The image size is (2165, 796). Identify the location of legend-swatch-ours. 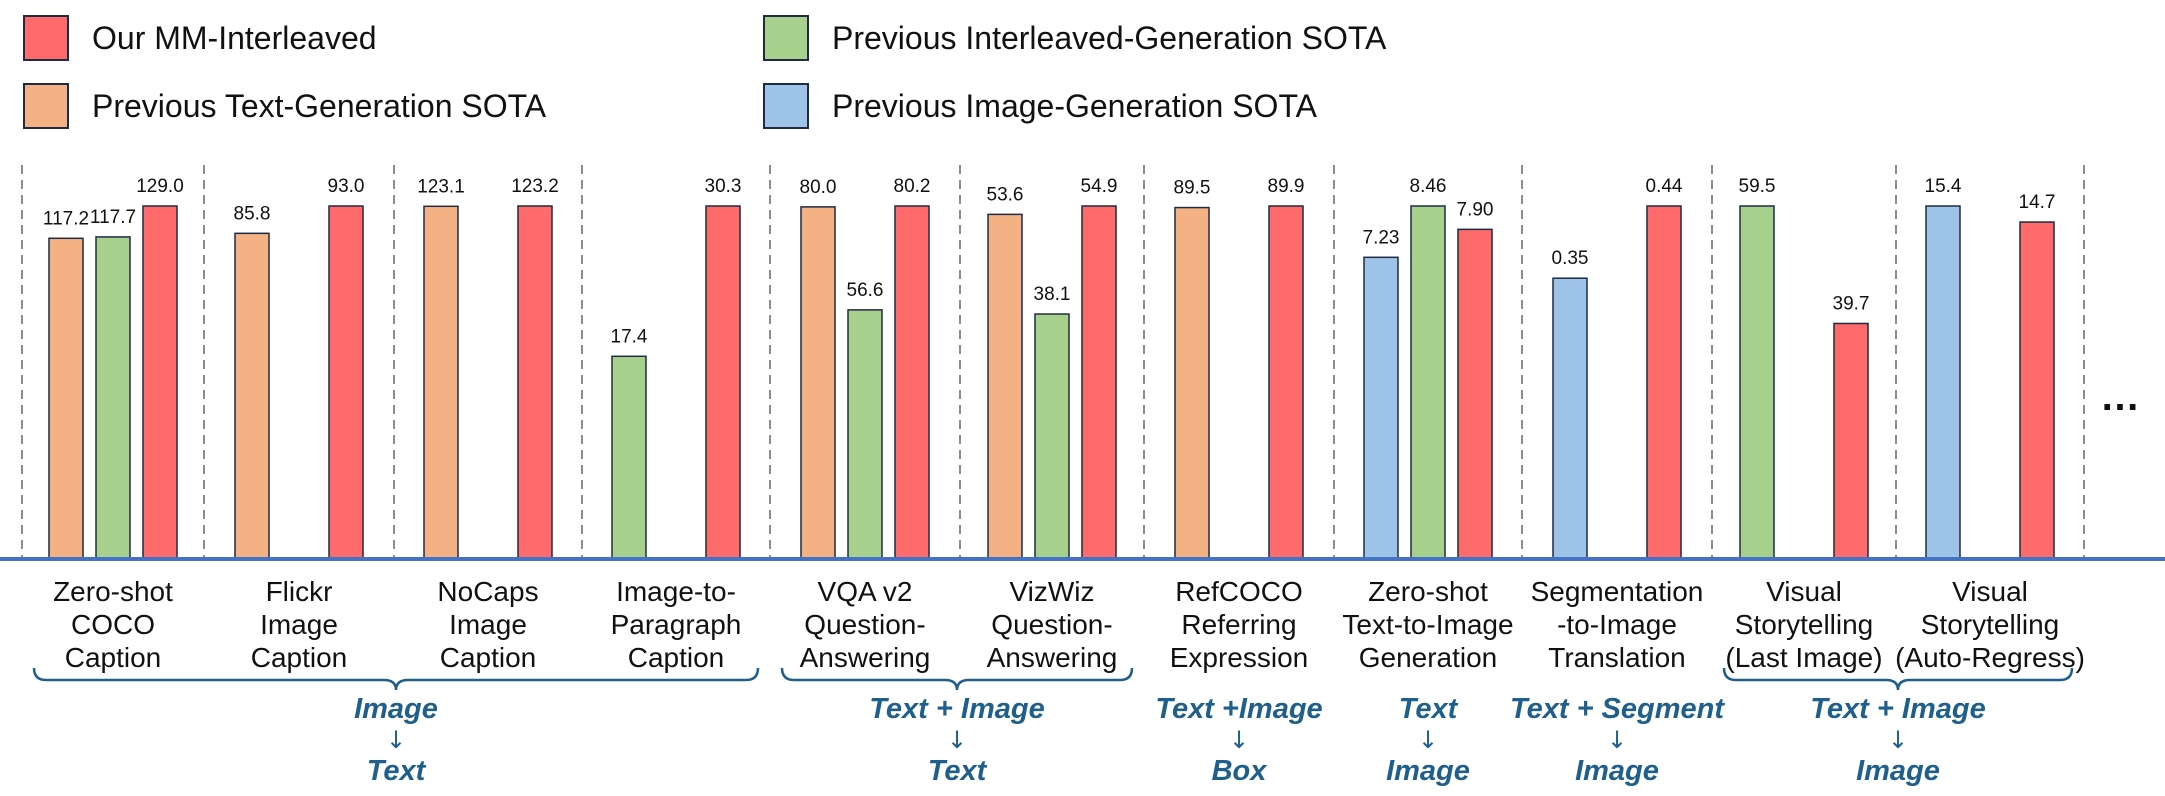
(46, 38).